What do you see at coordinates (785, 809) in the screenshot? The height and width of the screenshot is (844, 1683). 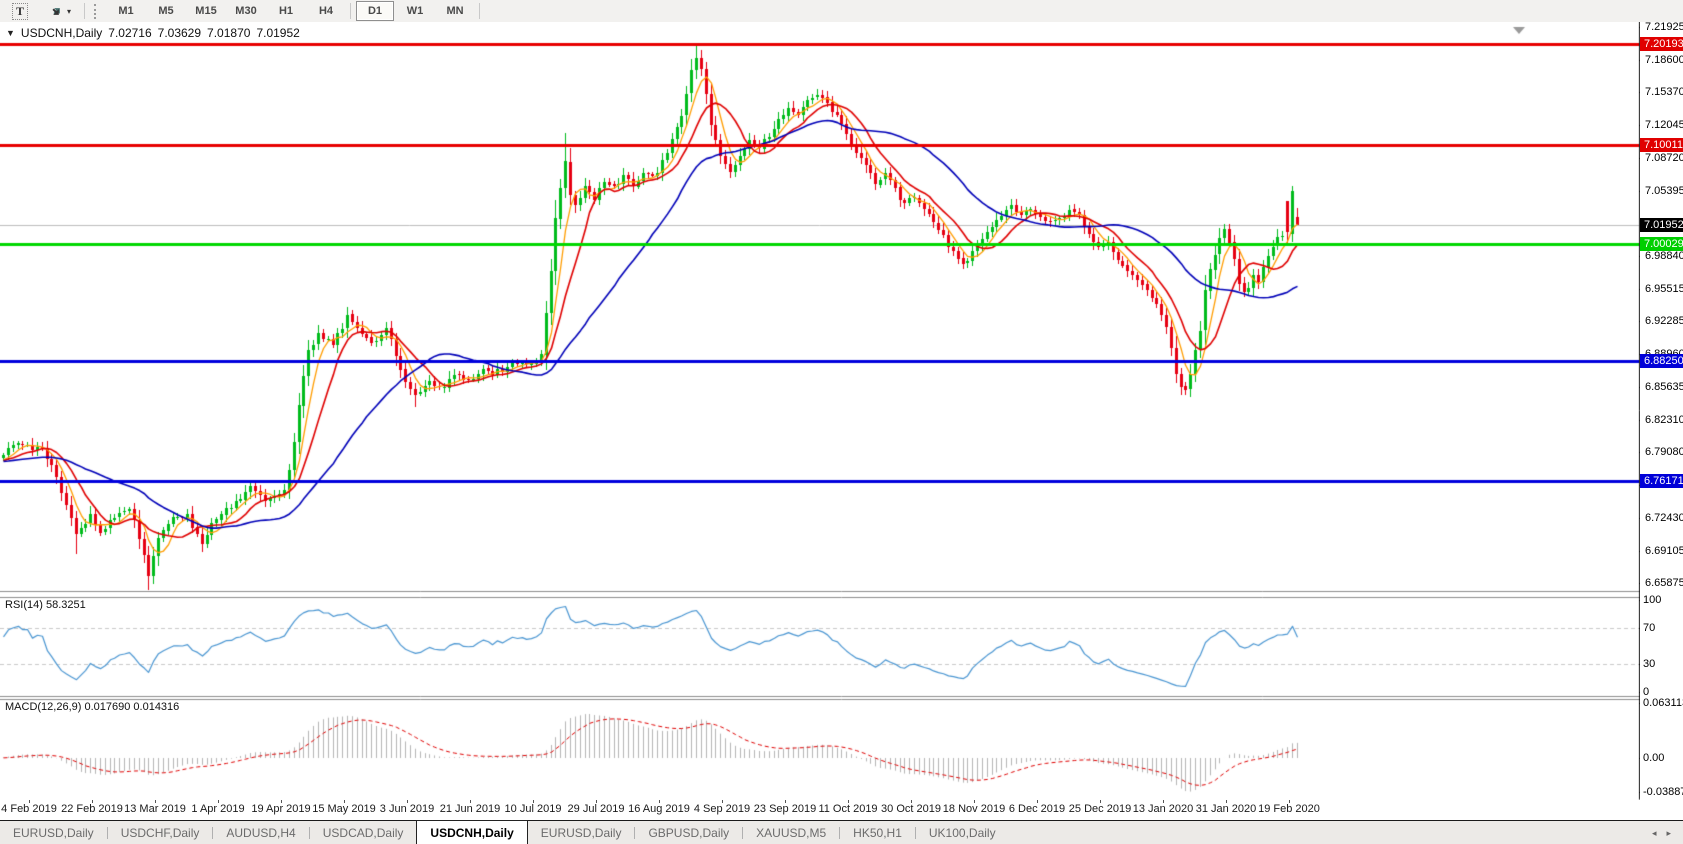 I see `date-label: 23 Sep 2019` at bounding box center [785, 809].